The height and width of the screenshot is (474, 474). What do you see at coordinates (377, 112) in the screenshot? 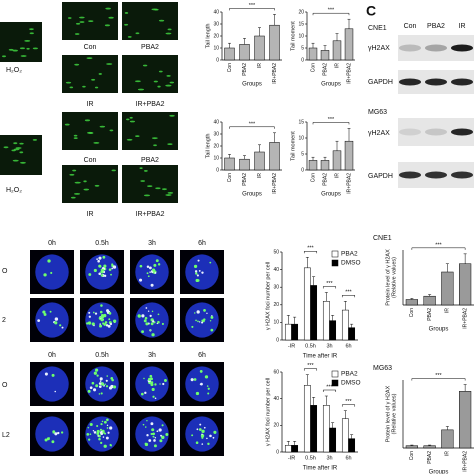
I see `cell-line: MG63` at bounding box center [377, 112].